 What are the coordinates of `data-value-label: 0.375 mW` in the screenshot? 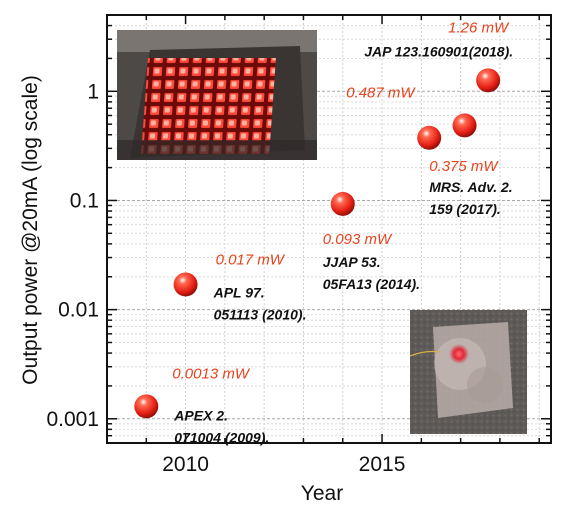 It's located at (464, 166).